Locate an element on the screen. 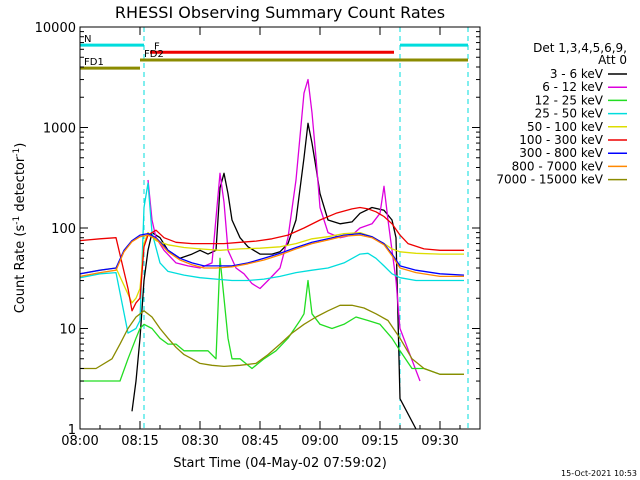 The width and height of the screenshot is (640, 480). legend-header-line1: Det 1,3,4,5,6,9, is located at coordinates (580, 48).